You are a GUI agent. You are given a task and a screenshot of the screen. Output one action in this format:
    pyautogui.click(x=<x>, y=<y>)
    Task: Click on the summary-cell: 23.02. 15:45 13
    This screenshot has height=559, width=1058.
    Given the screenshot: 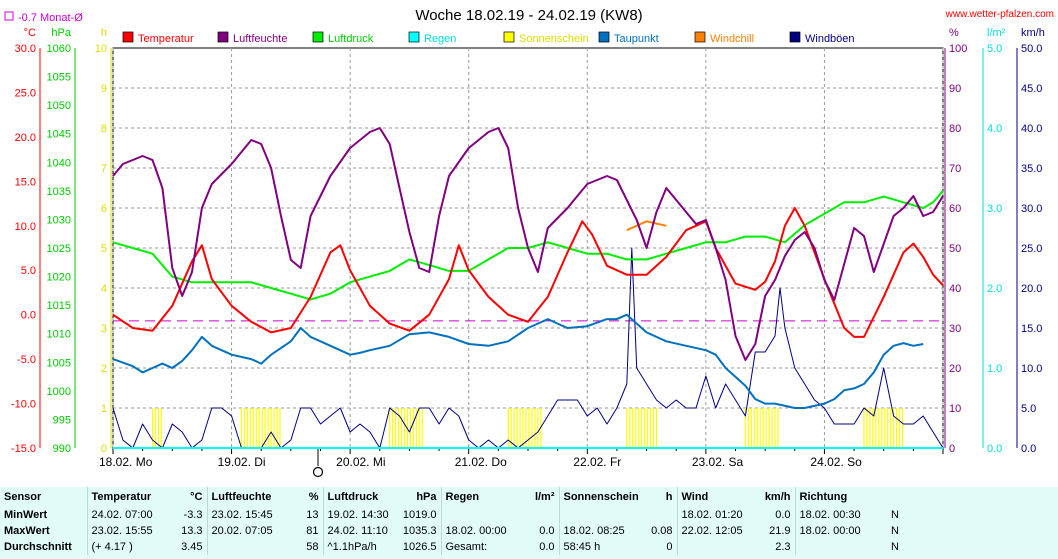 What is the action you would take?
    pyautogui.click(x=264, y=515)
    